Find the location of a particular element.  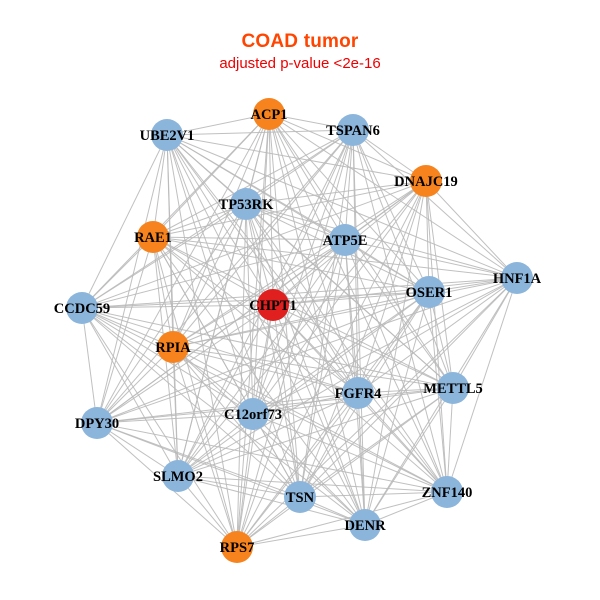

edge-METTL5-DPY30 is located at coordinates (275, 405).